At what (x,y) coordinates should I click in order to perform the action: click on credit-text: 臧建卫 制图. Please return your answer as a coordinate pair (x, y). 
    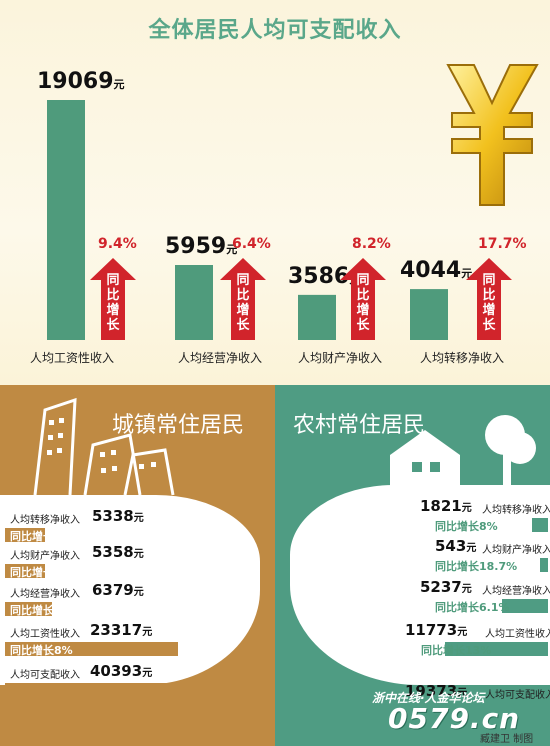
    Looking at the image, I should click on (507, 739).